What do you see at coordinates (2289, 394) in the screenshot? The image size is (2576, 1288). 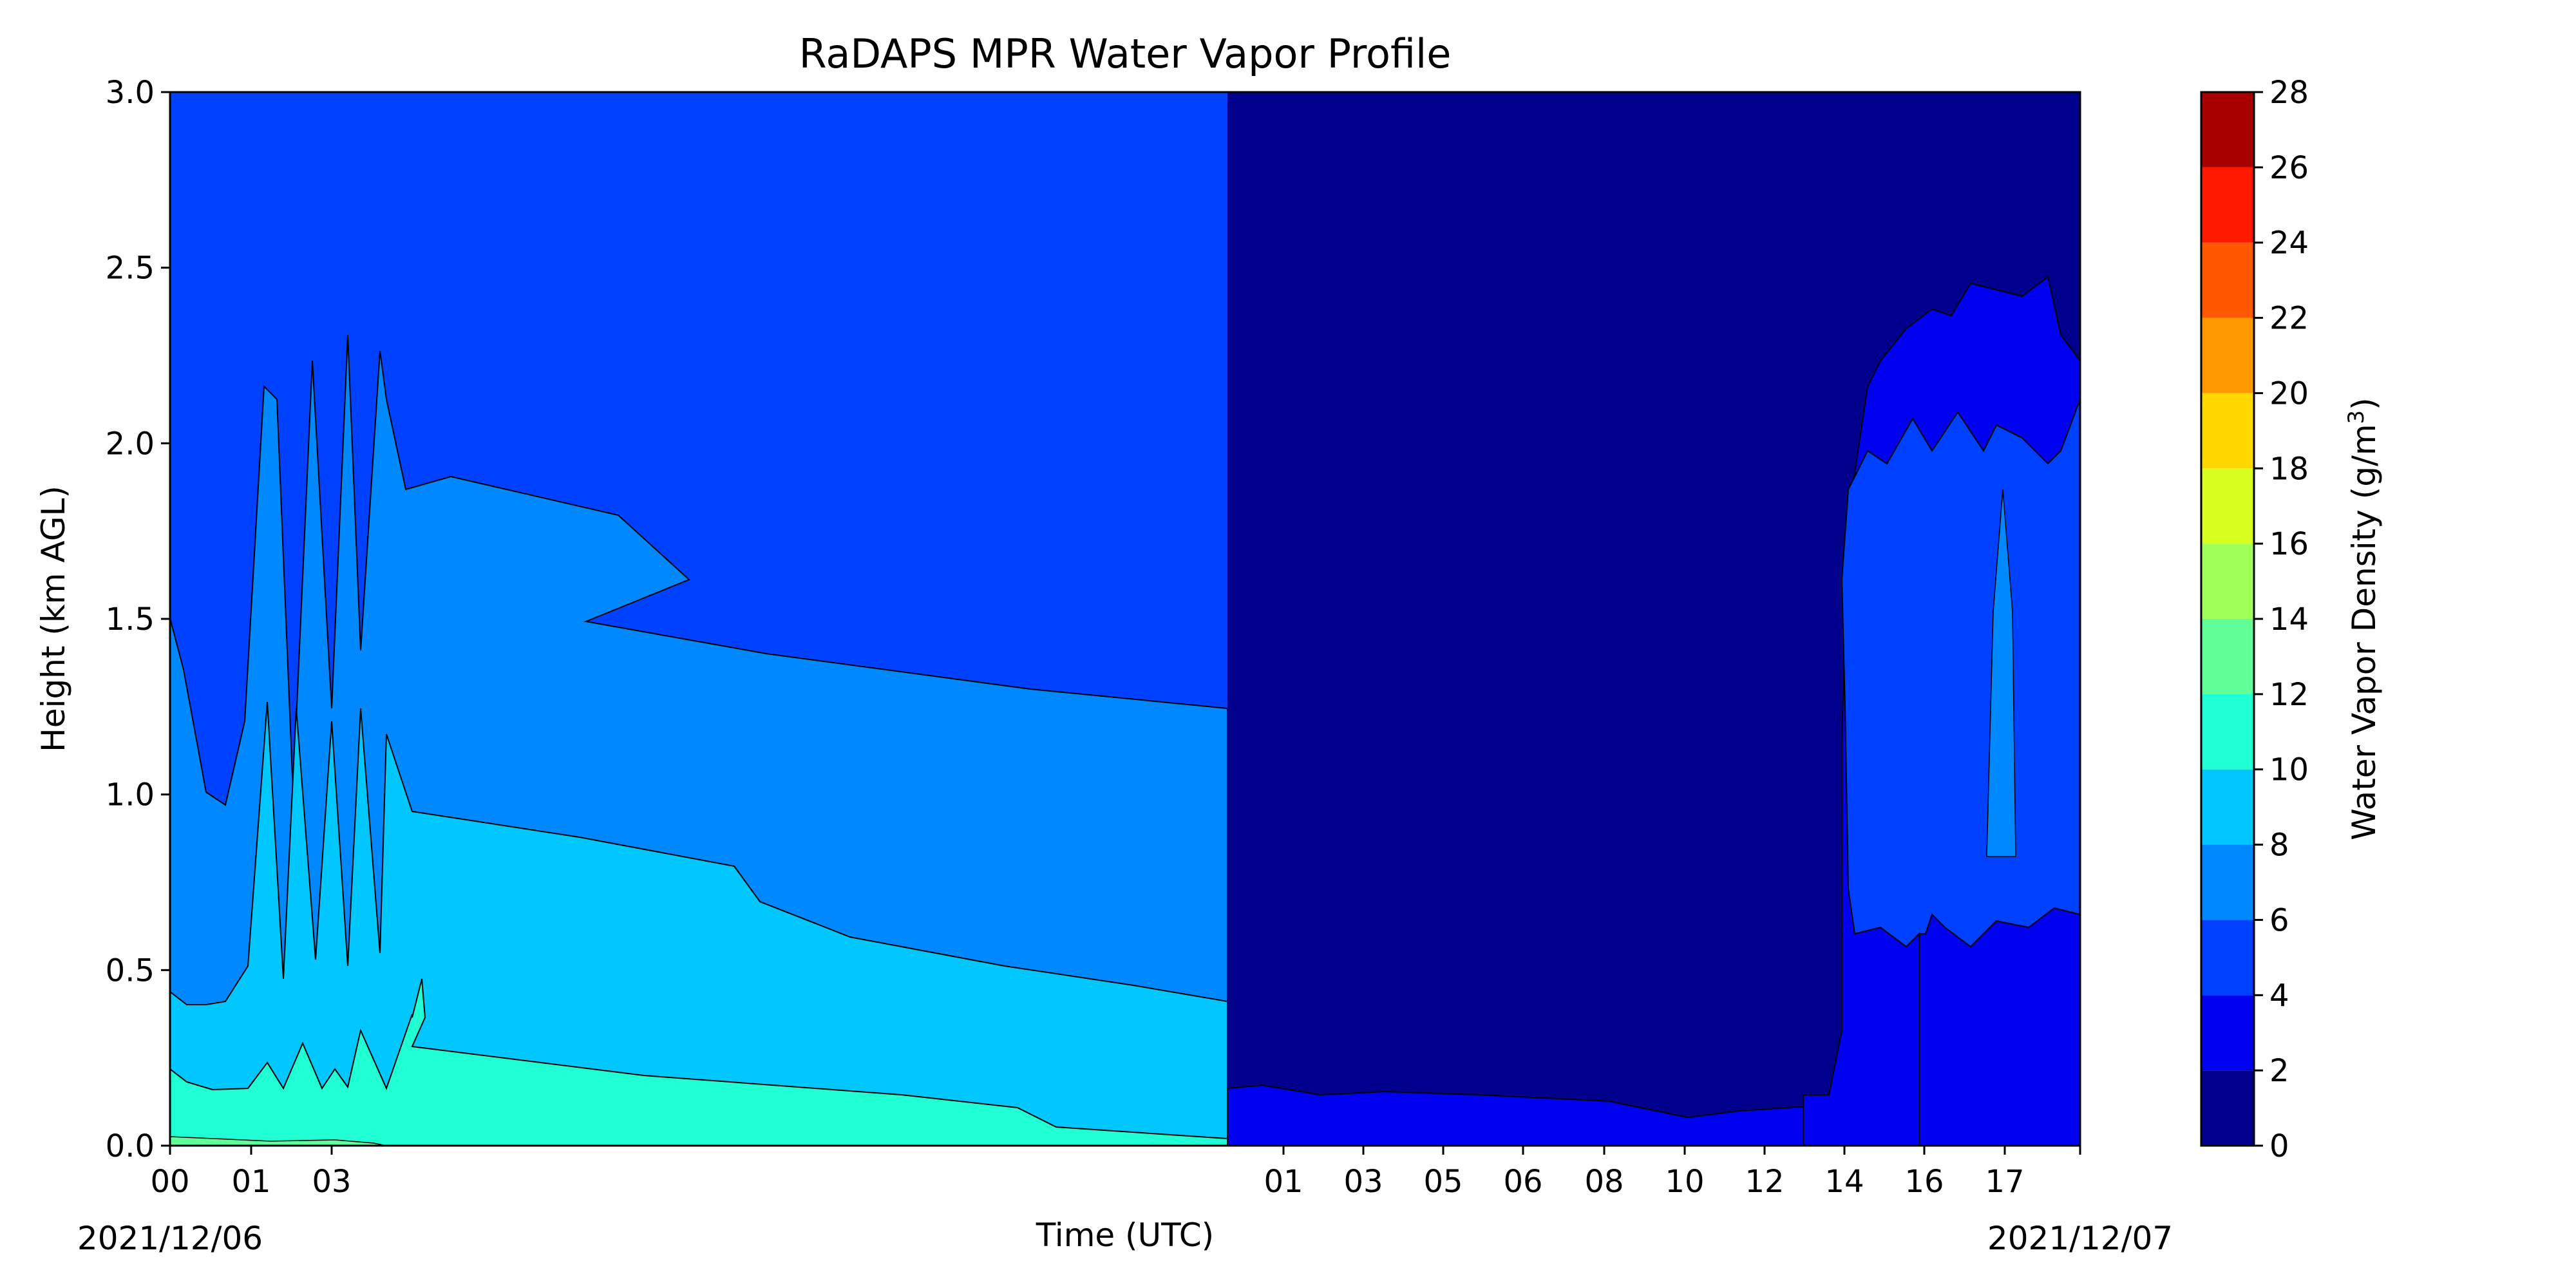 I see `colorbar-tick-label: 20` at bounding box center [2289, 394].